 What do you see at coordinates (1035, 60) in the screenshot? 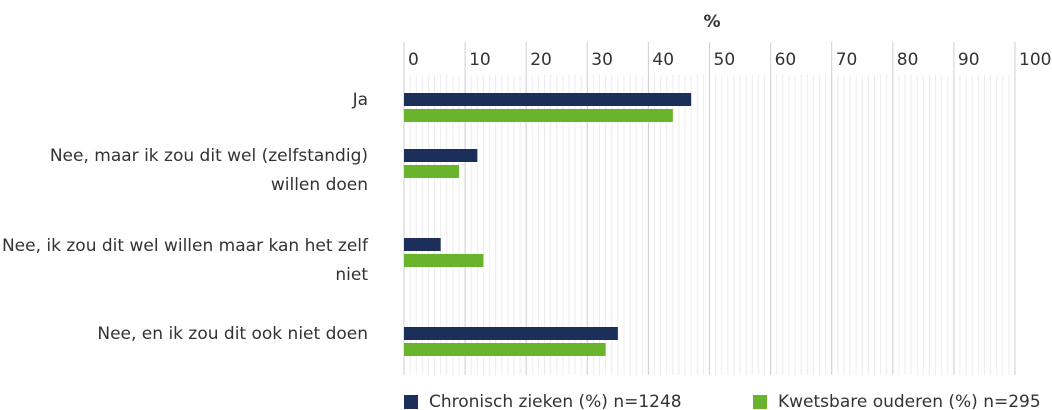
I see `x-tick-label: 100` at bounding box center [1035, 60].